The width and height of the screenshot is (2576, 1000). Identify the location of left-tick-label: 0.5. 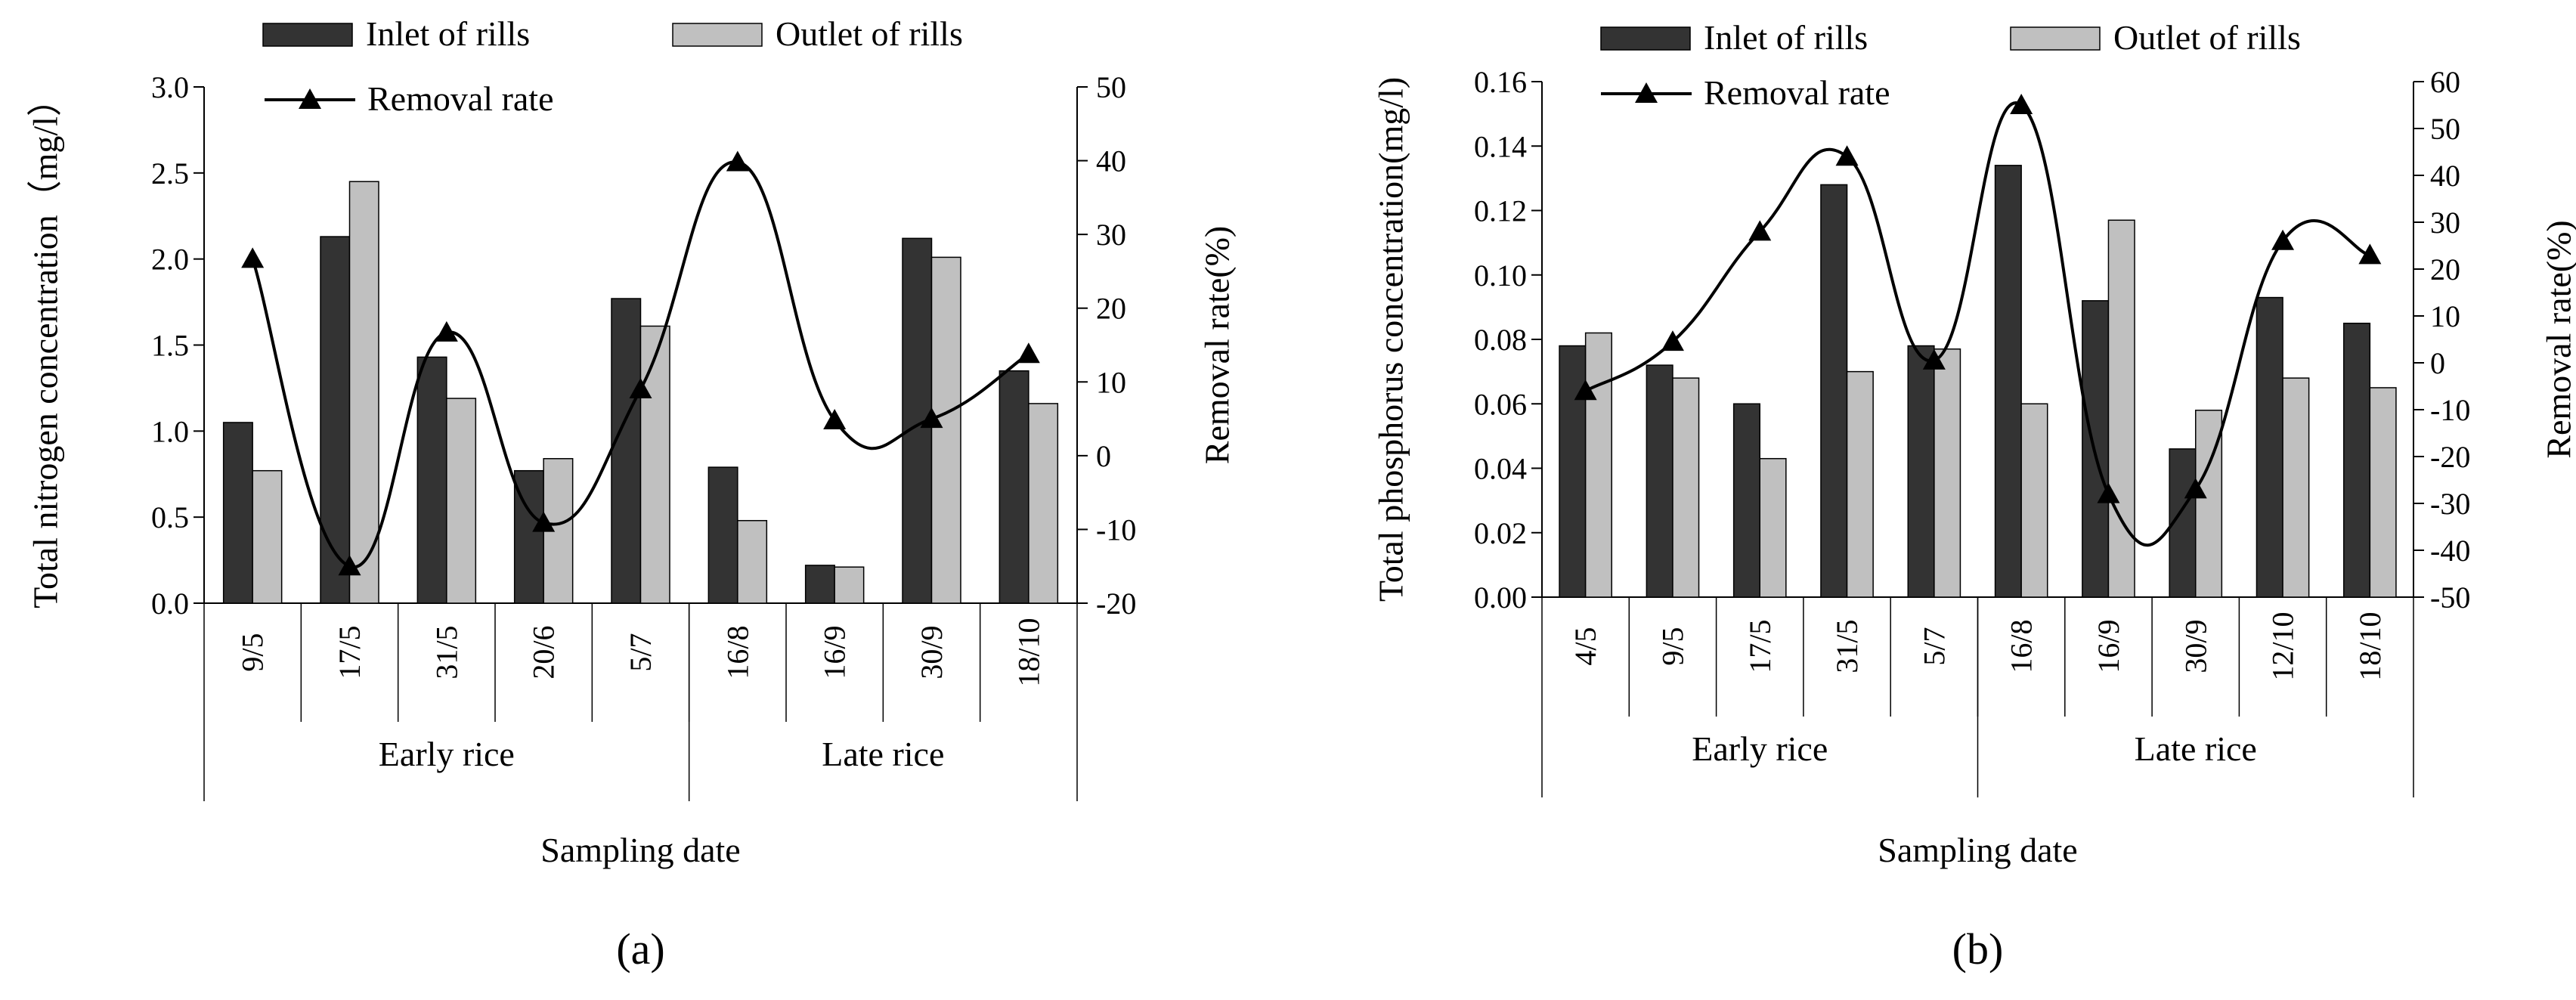
(170, 517).